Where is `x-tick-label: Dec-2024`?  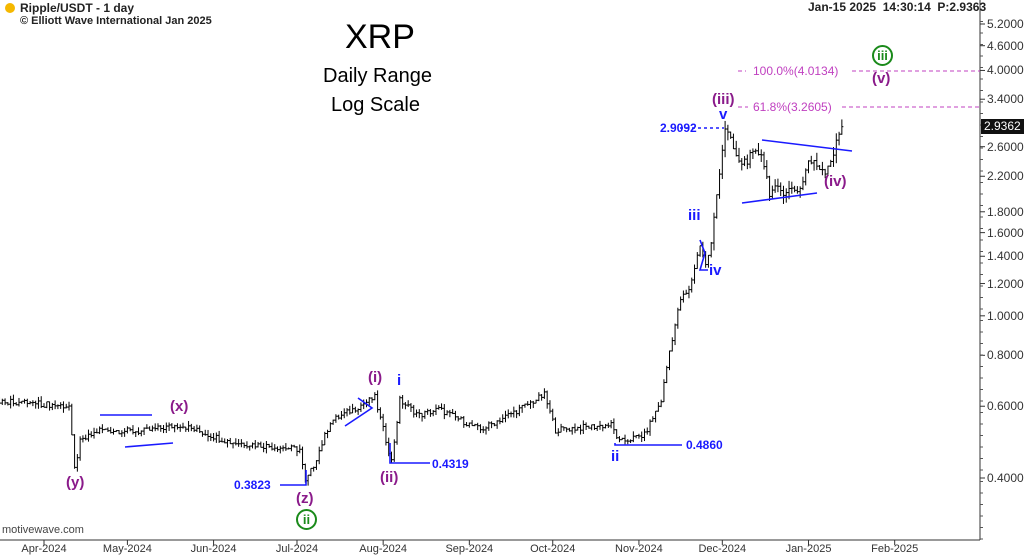
x-tick-label: Dec-2024 is located at coordinates (722, 549).